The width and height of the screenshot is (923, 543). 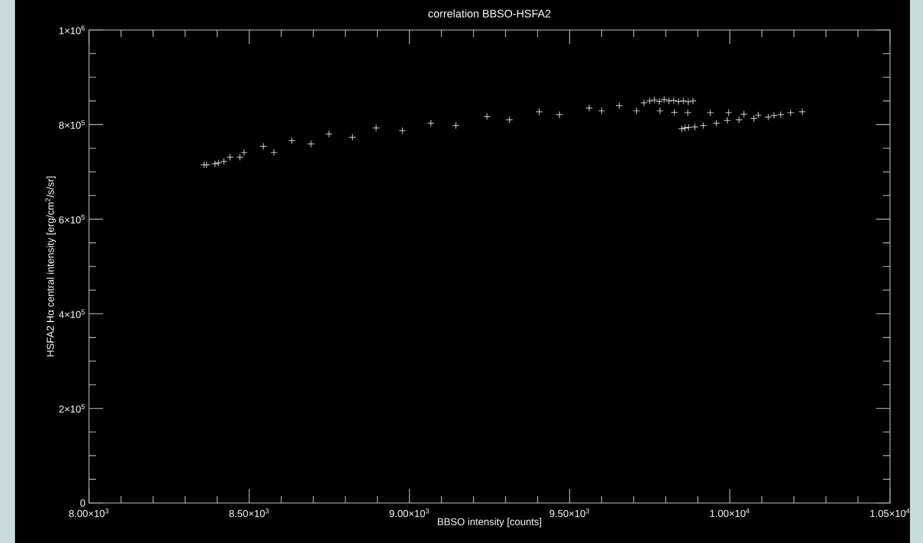 What do you see at coordinates (890, 513) in the screenshot?
I see `x-tick-label: 1.05×10$^{4}$` at bounding box center [890, 513].